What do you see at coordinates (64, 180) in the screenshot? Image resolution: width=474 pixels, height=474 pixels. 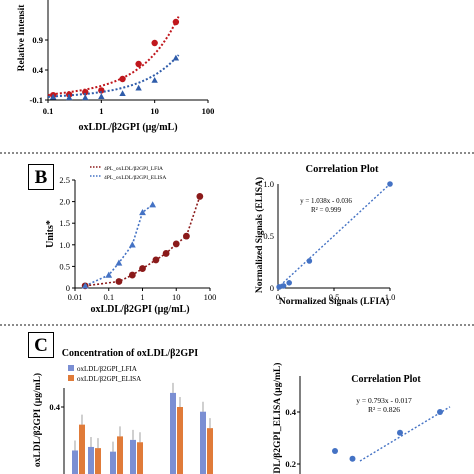 I see `panel-b-y-tick-label: 2.5` at bounding box center [64, 180].